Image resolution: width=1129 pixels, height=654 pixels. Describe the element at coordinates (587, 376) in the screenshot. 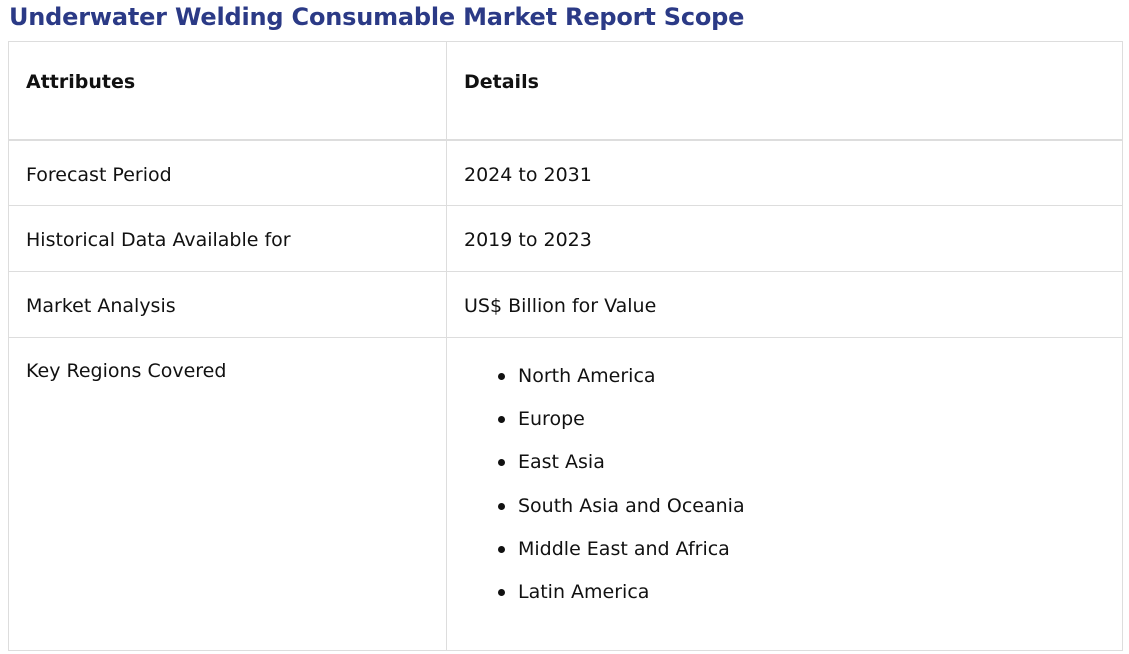

I see `region-label: North America` at that location.